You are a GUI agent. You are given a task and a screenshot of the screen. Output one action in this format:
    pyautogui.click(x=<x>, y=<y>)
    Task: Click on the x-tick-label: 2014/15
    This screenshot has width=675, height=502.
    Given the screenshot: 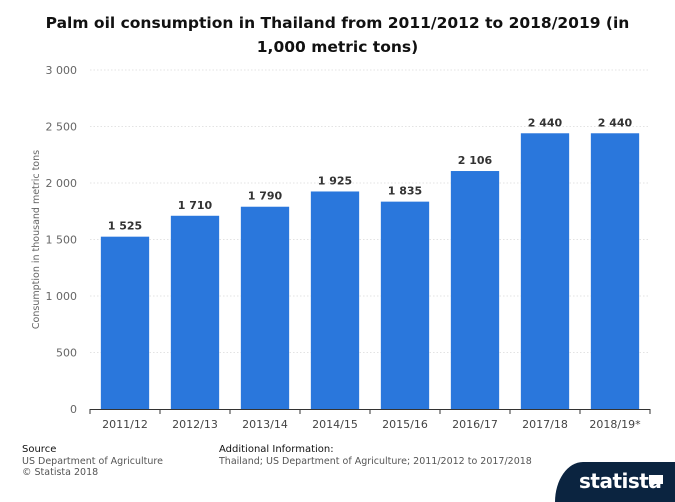 What is the action you would take?
    pyautogui.click(x=335, y=424)
    